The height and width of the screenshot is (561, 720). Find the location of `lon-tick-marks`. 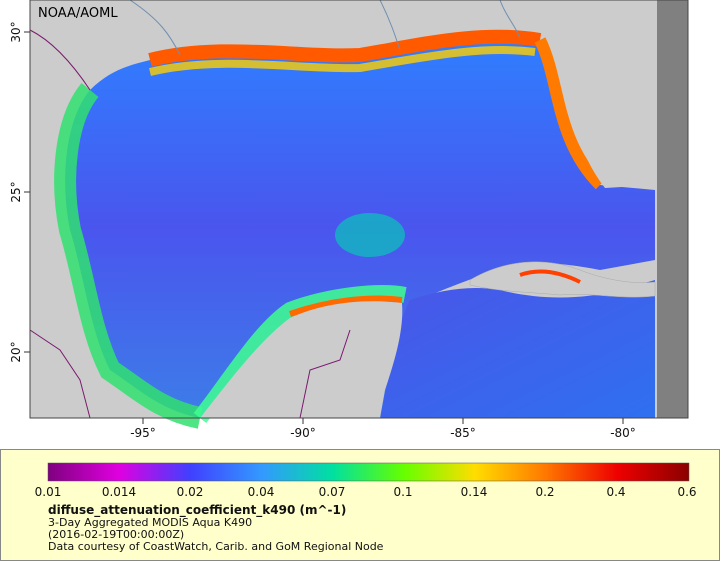

lon-tick-marks is located at coordinates (383, 421).